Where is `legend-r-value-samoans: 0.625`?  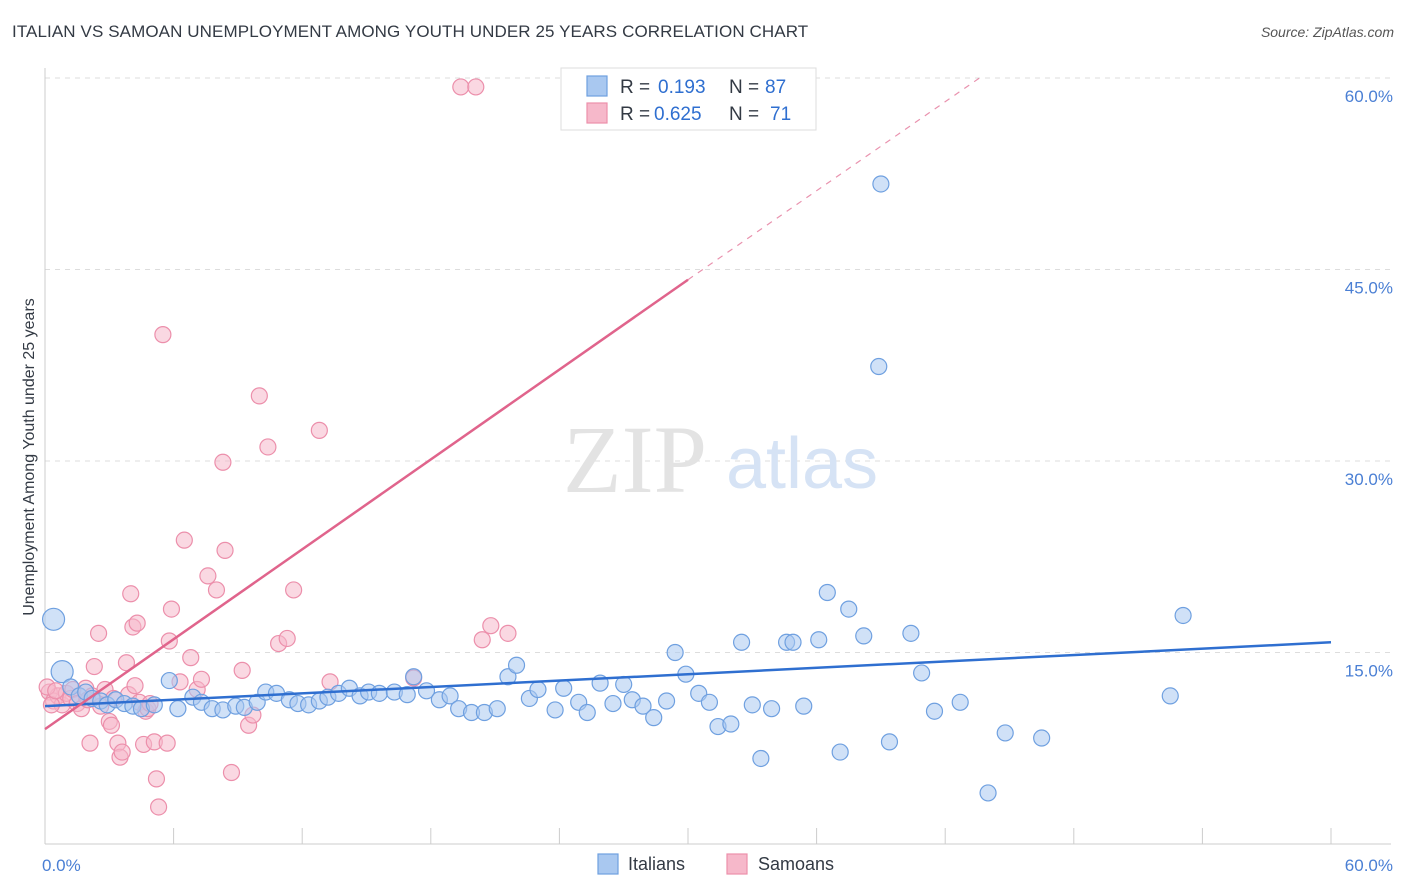 legend-r-value-samoans: 0.625 is located at coordinates (678, 114).